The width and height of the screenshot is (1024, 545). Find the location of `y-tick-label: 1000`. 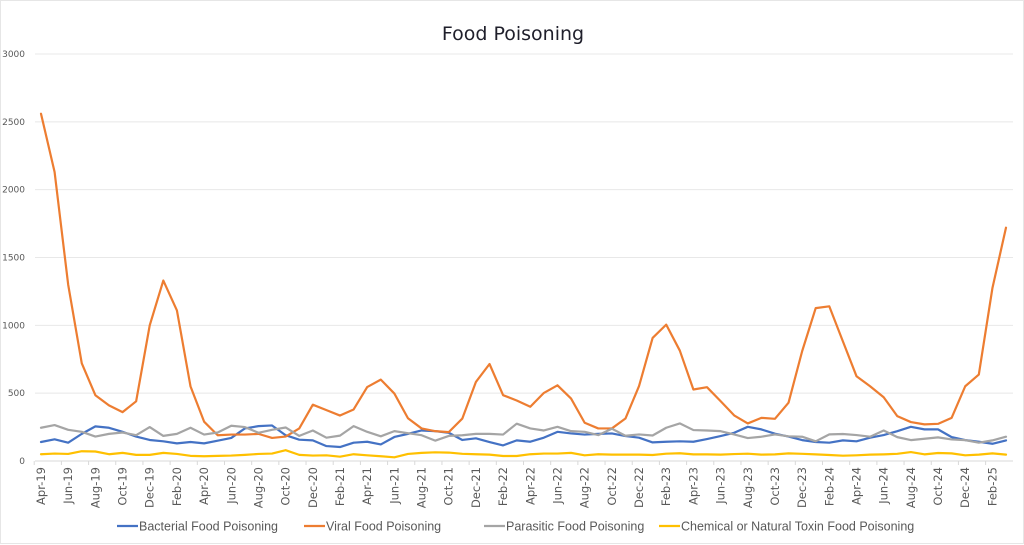

y-tick-label: 1000 is located at coordinates (13, 326).